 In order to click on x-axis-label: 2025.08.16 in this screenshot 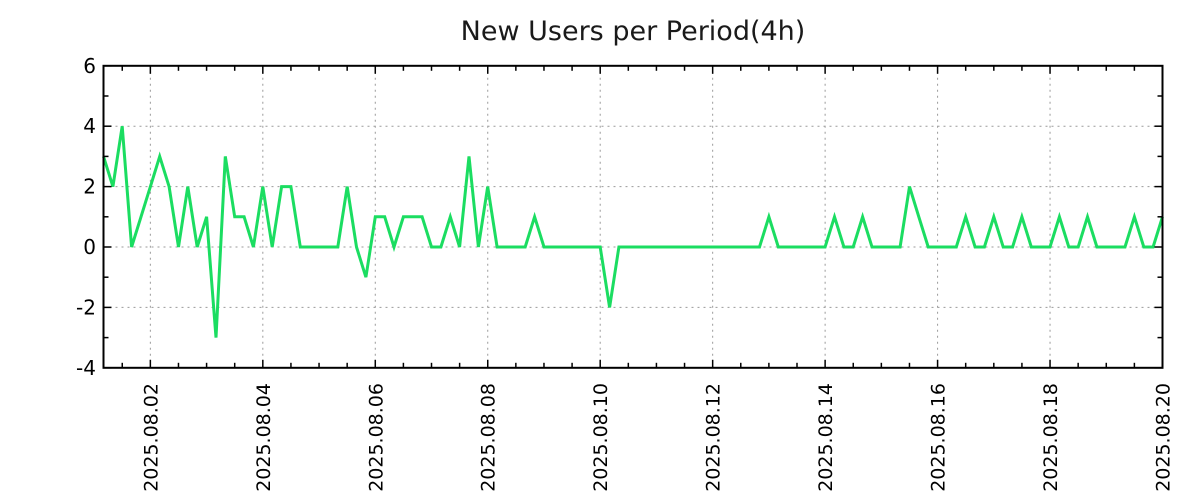, I will do `click(939, 437)`.